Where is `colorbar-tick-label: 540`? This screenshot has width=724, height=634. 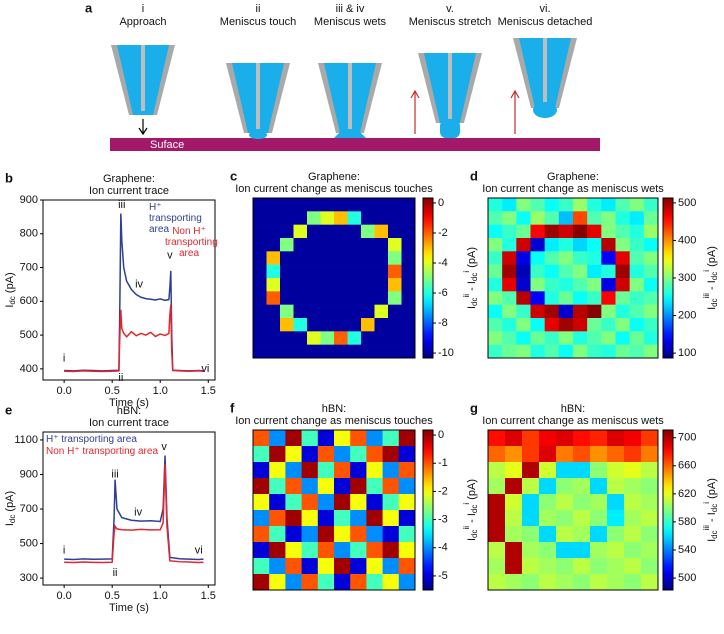 colorbar-tick-label: 540 is located at coordinates (687, 550).